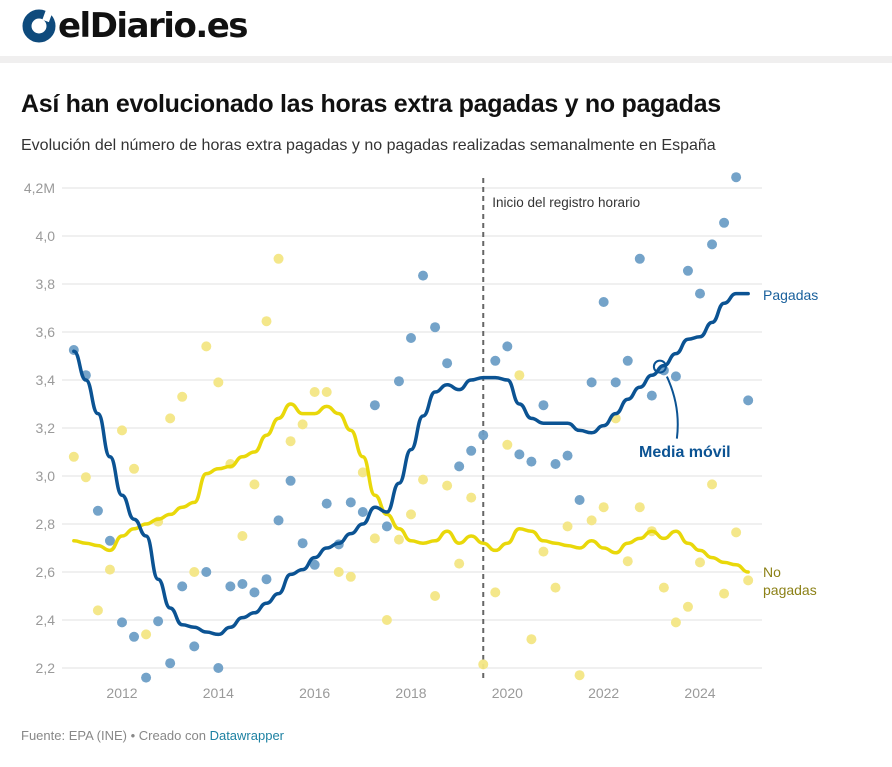  Describe the element at coordinates (790, 295) in the screenshot. I see `pagadas-series-label: Pagadas` at that location.